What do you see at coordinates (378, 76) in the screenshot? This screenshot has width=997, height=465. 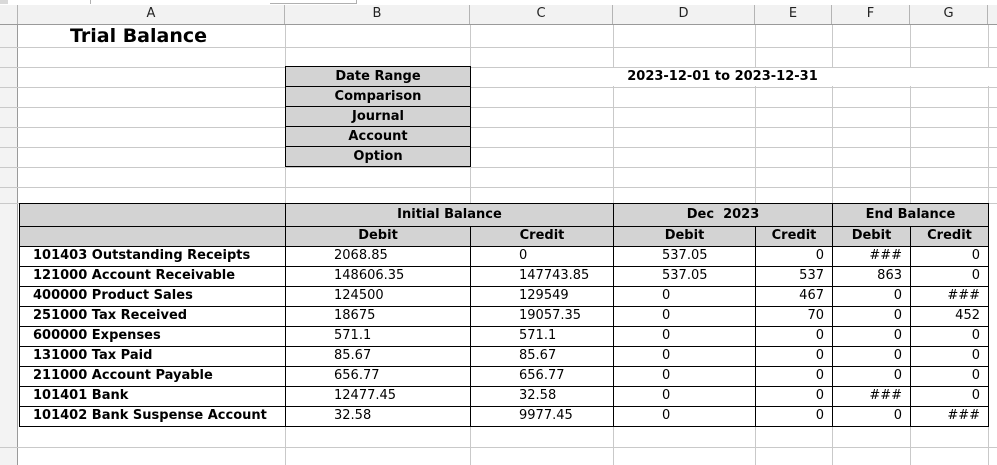 I see `filter-cell-date-range: Date Range` at bounding box center [378, 76].